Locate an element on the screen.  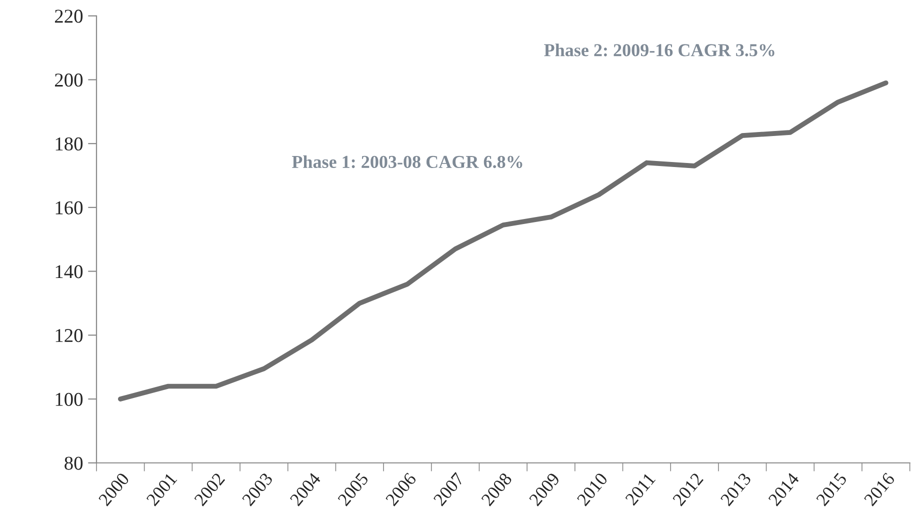
y-tick-label: 180 is located at coordinates (69, 144).